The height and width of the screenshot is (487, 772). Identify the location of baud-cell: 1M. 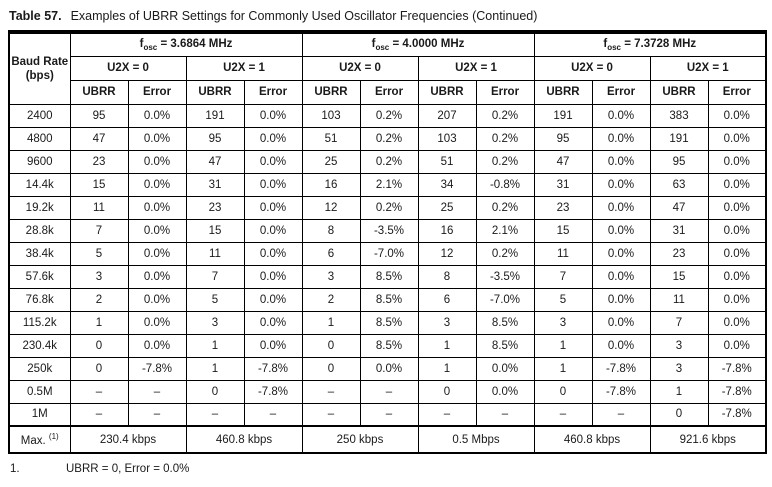
(39, 414).